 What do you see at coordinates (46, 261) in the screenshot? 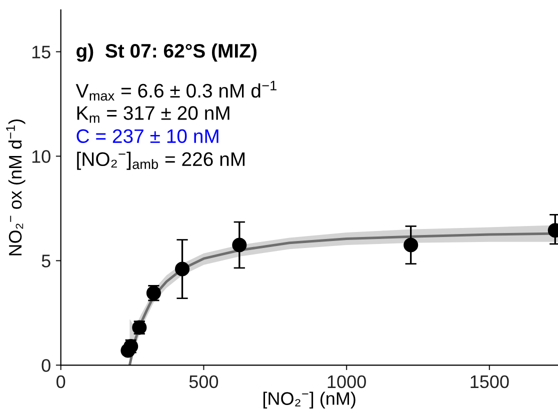
I see `y-tick-label: 5` at bounding box center [46, 261].